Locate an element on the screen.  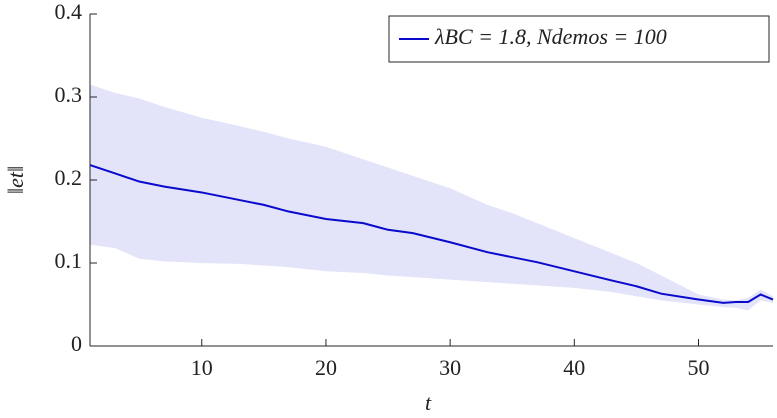
y-tick-label: 0.3 is located at coordinates (69, 94).